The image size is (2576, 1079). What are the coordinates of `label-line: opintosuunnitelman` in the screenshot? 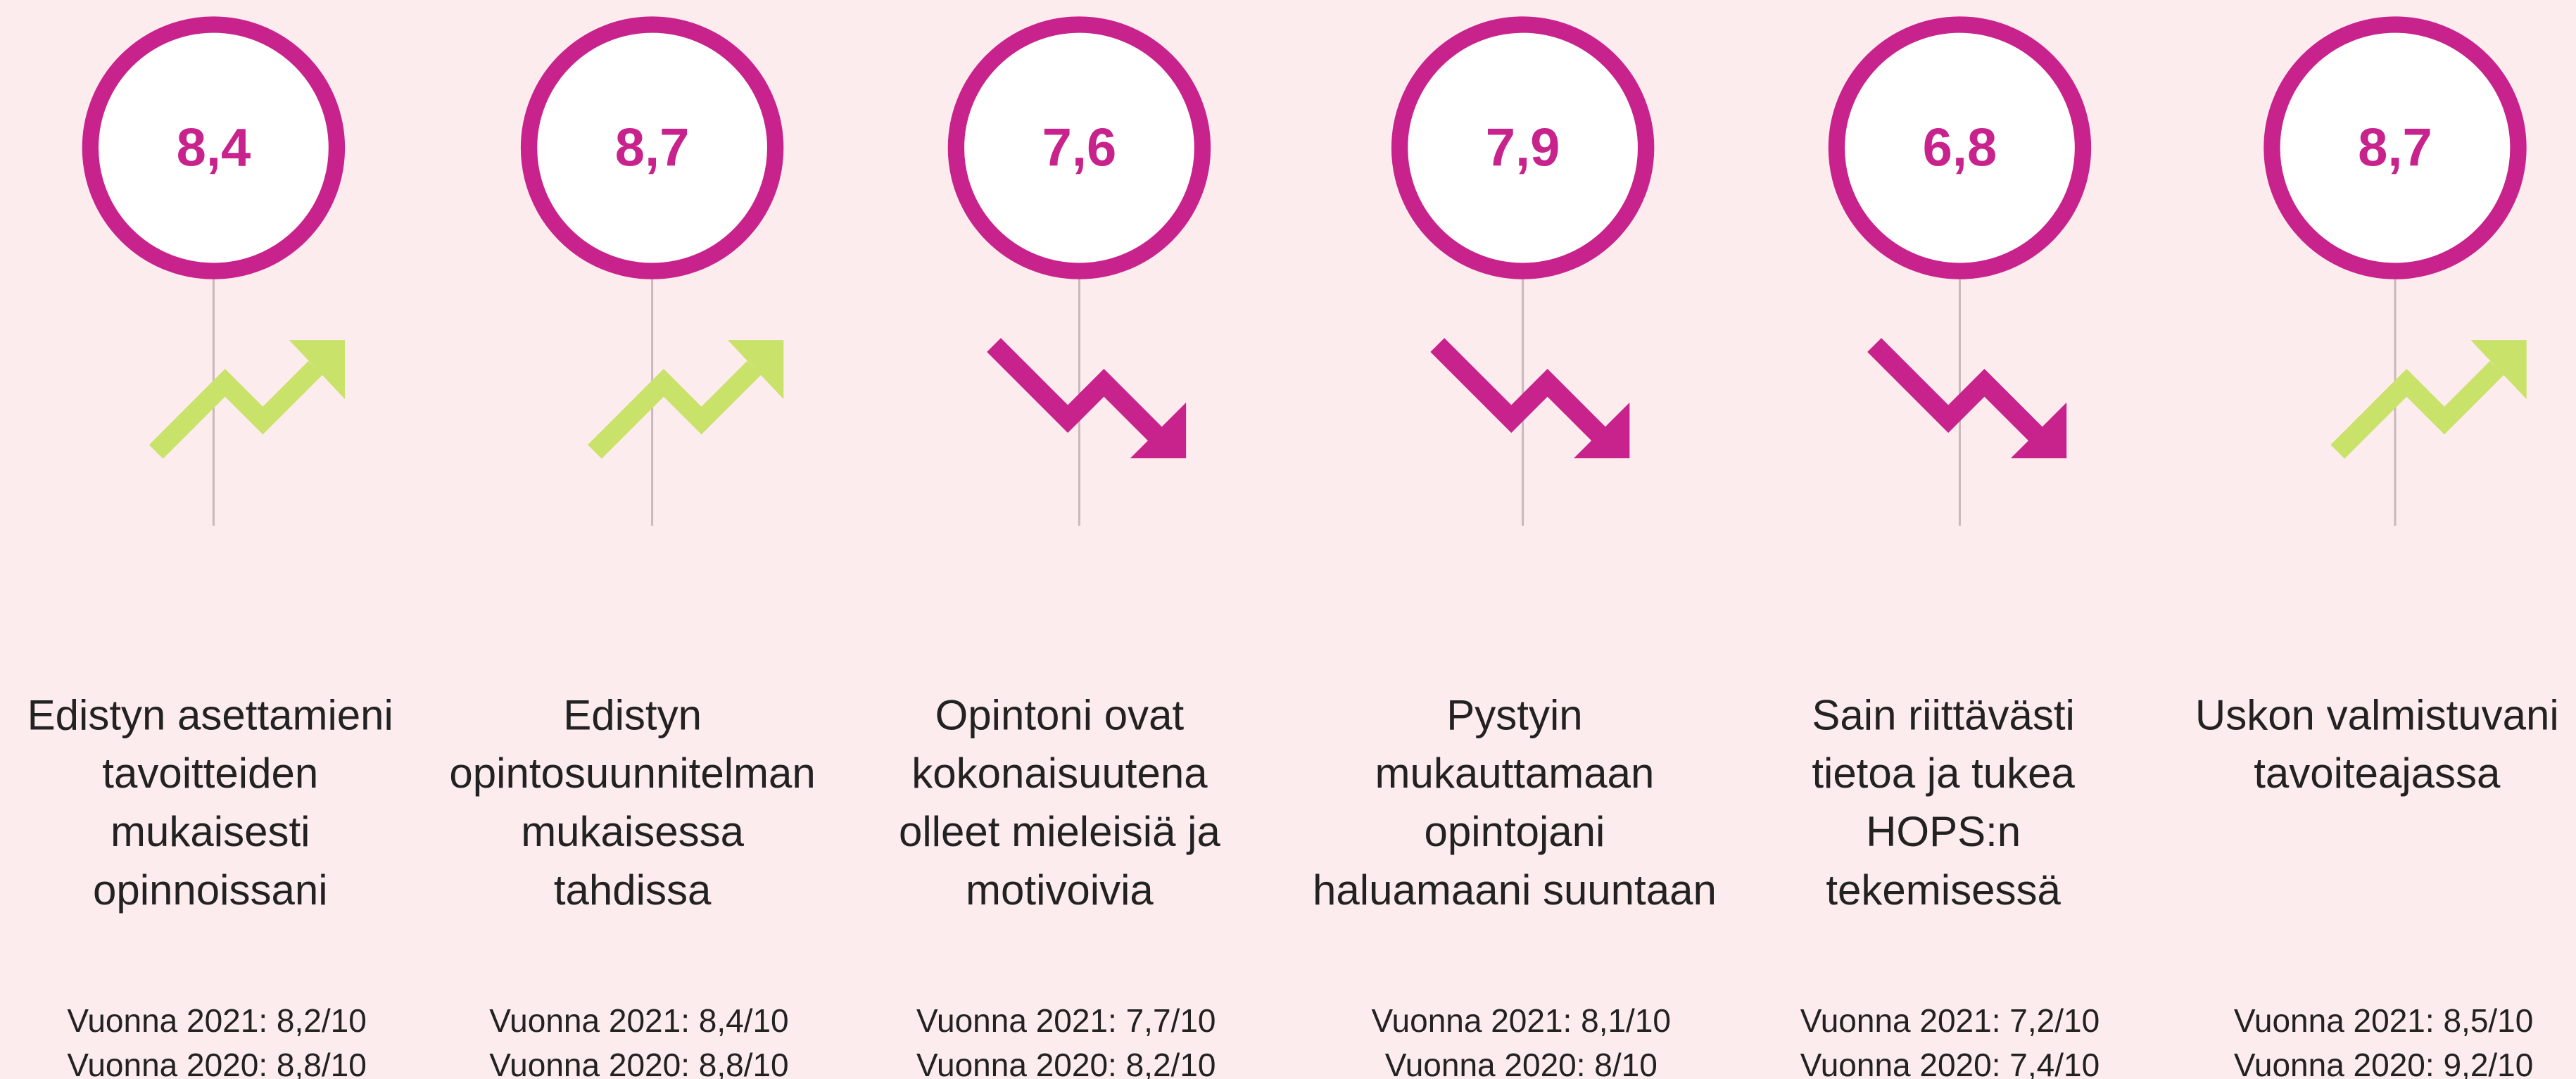 It's located at (632, 773).